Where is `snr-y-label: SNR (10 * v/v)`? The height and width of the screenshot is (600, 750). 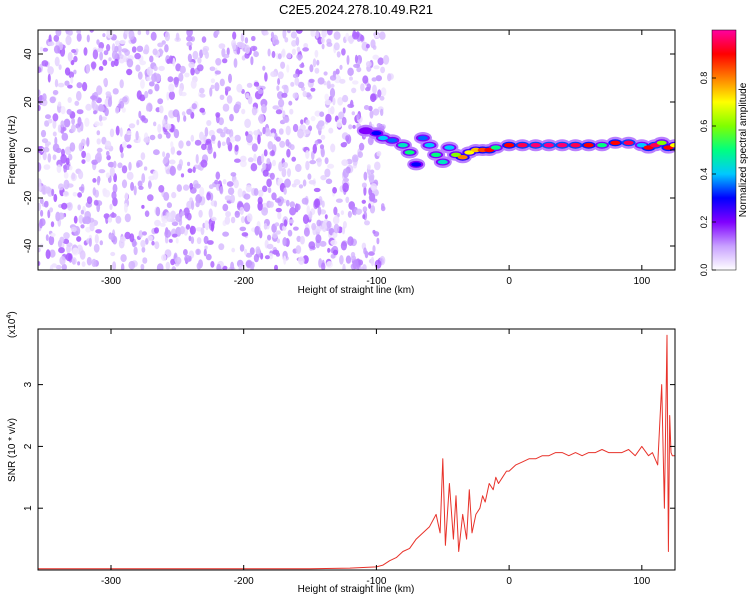 snr-y-label: SNR (10 * v/v) is located at coordinates (12, 450).